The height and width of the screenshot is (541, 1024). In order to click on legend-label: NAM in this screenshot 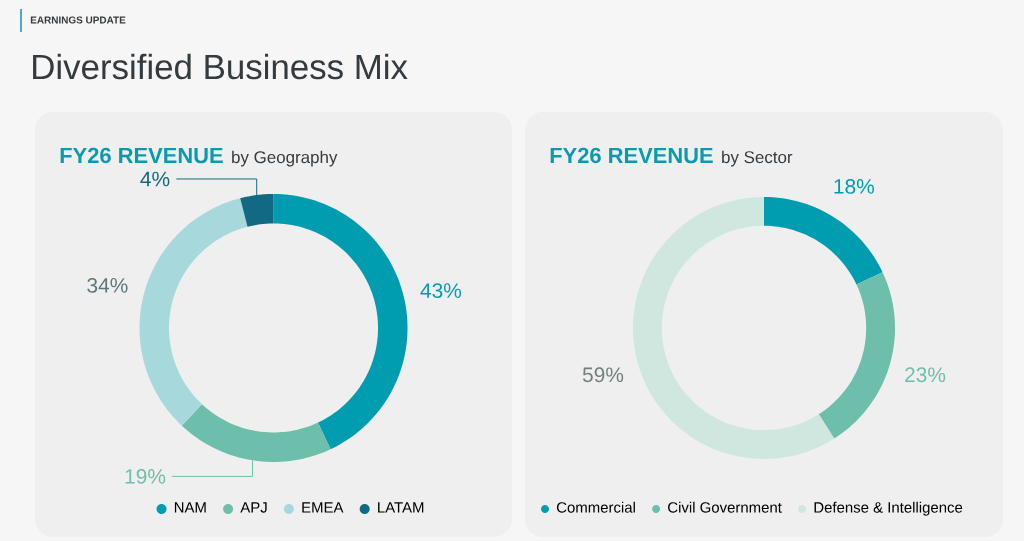, I will do `click(190, 507)`.